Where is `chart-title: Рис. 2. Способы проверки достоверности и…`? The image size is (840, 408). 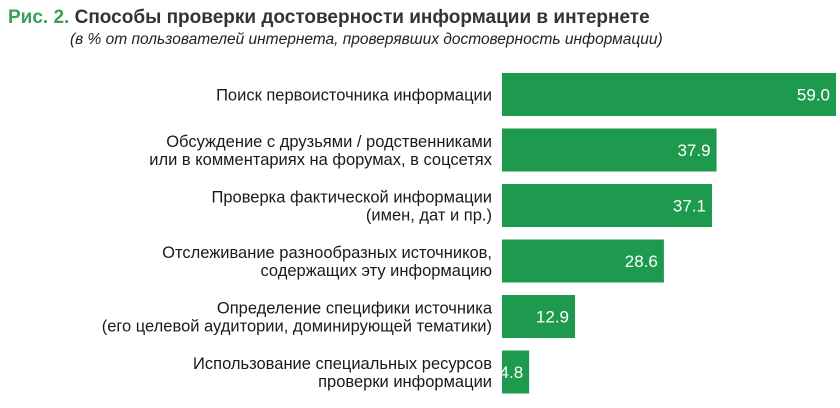 chart-title: Рис. 2. Способы проверки достоверности и… is located at coordinates (420, 18).